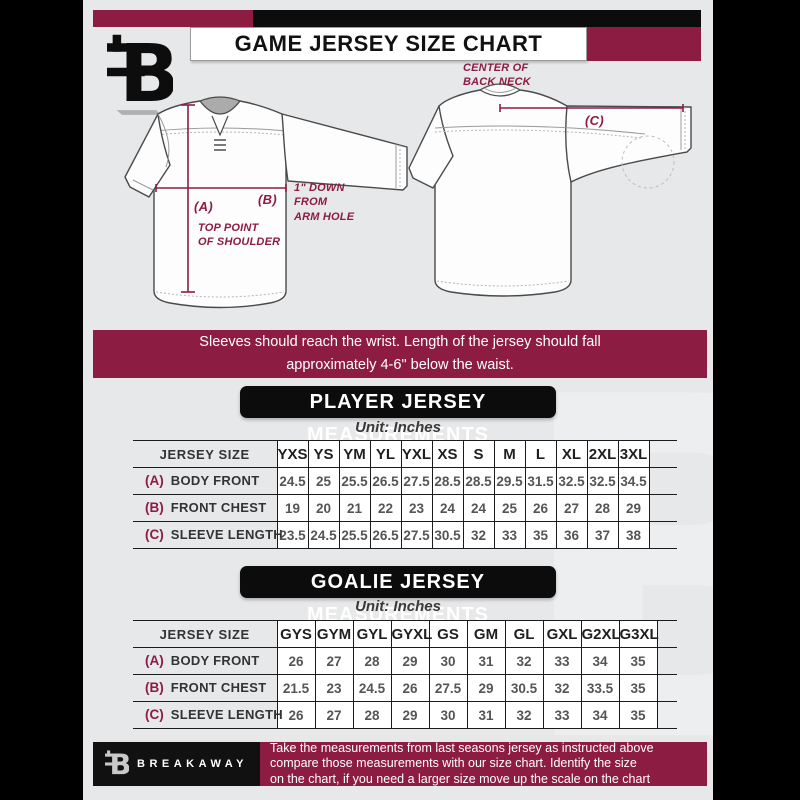 This screenshot has height=800, width=800. Describe the element at coordinates (447, 481) in the screenshot. I see `measurement-value-cell: 28.5` at that location.